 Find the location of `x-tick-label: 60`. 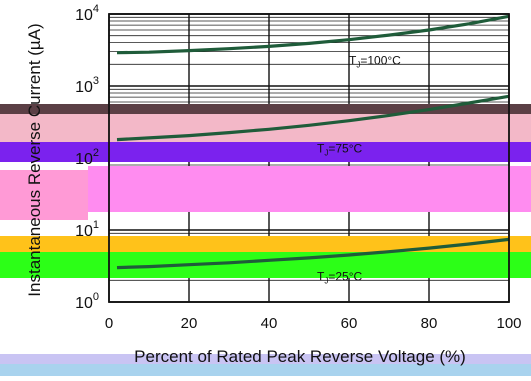

x-tick-label: 60 is located at coordinates (349, 323).